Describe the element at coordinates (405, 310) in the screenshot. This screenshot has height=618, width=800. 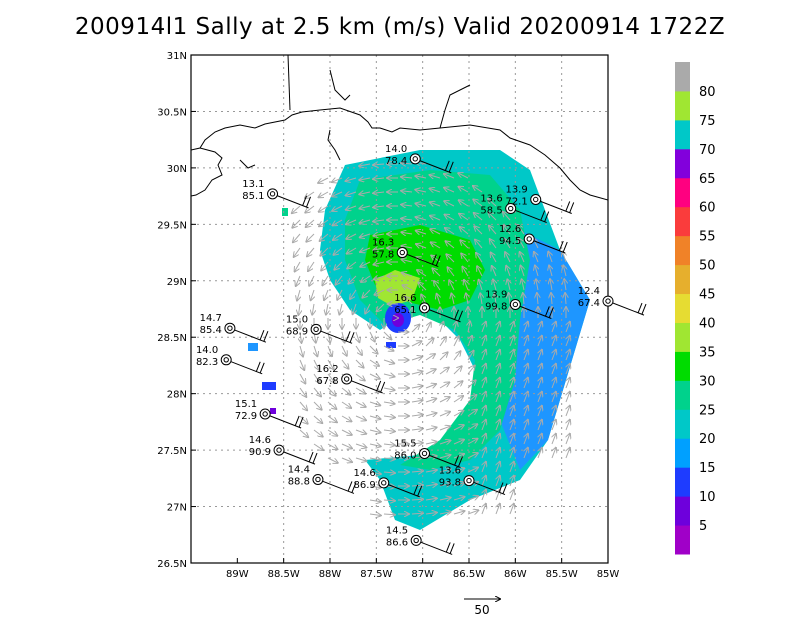
I see `station-label-2: 65.1` at that location.